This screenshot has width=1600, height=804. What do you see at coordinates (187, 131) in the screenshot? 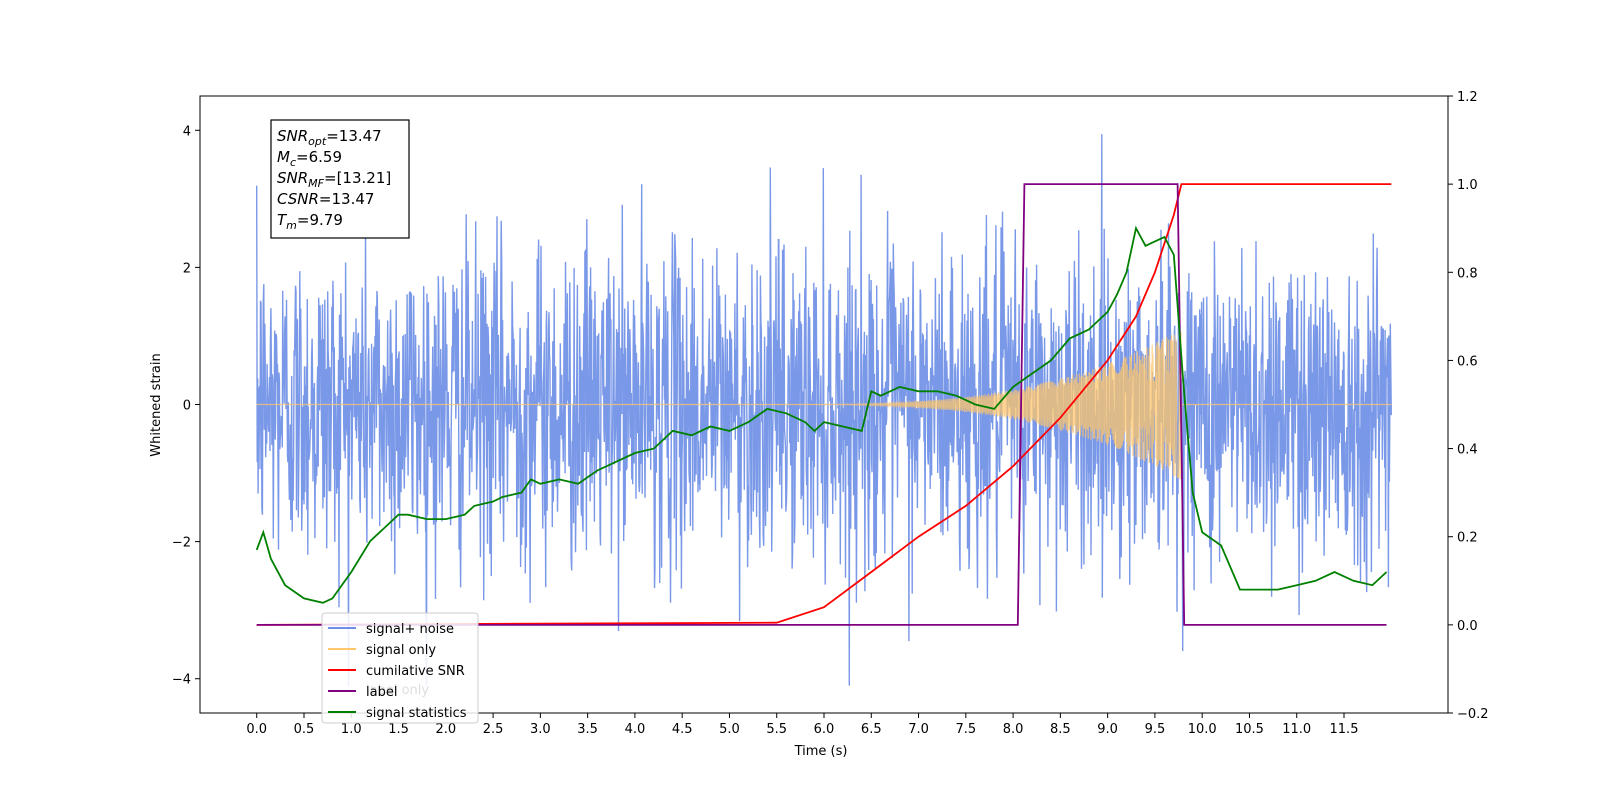
I see `y-tick-label: 4` at bounding box center [187, 131].